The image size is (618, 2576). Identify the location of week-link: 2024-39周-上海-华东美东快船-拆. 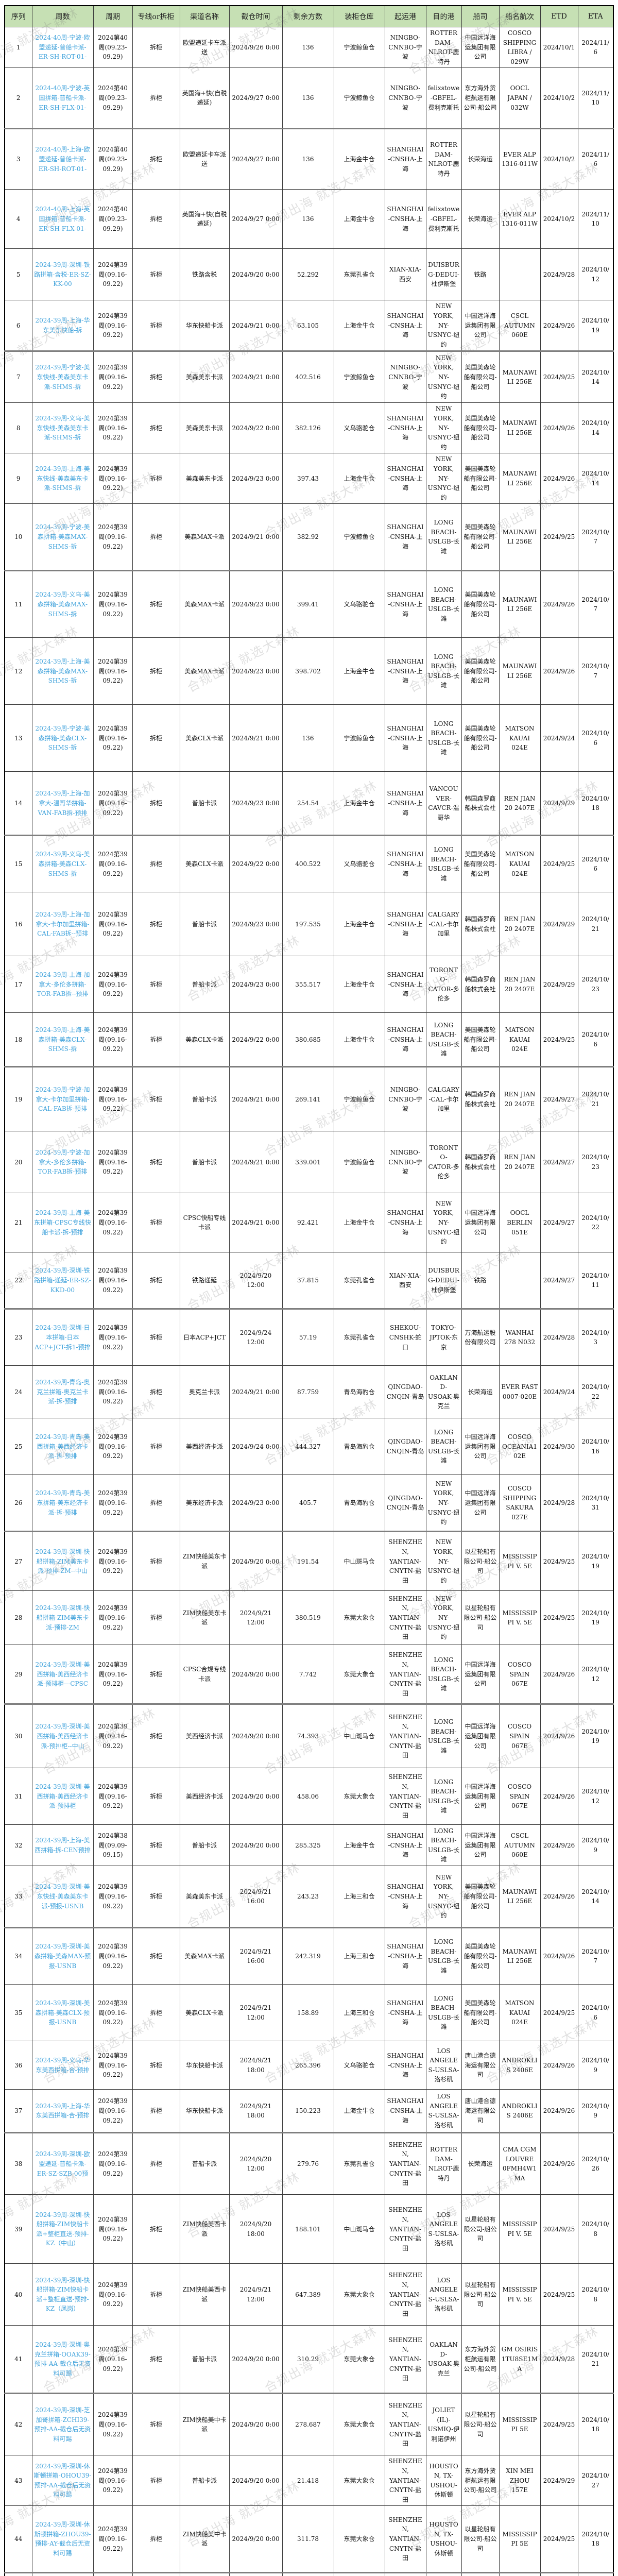
(63, 326).